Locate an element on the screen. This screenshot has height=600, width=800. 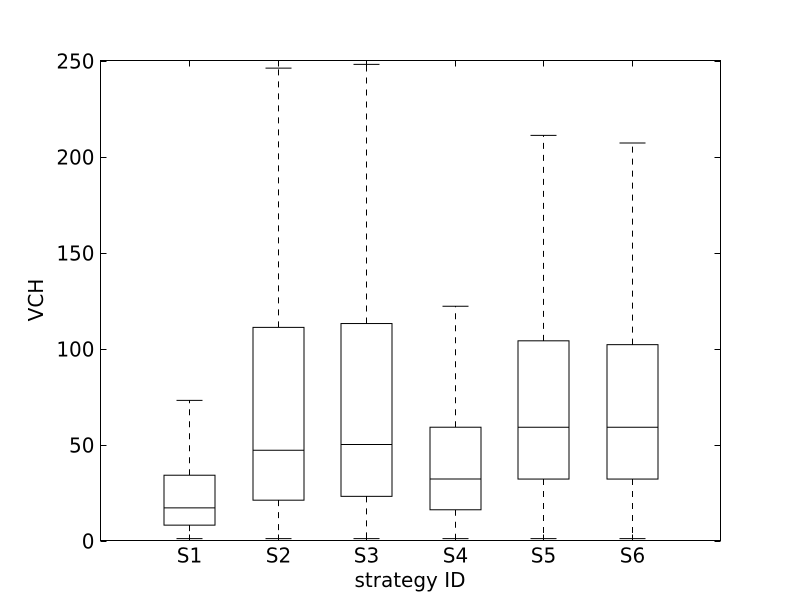
box-s3 is located at coordinates (366, 301).